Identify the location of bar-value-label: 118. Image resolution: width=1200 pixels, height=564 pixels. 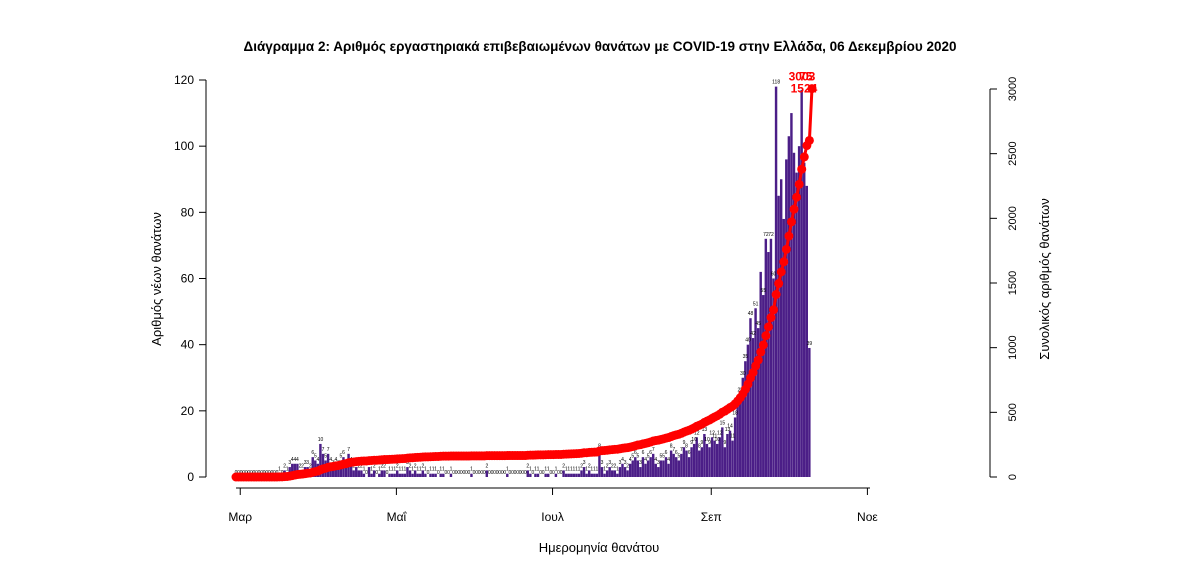
(776, 83).